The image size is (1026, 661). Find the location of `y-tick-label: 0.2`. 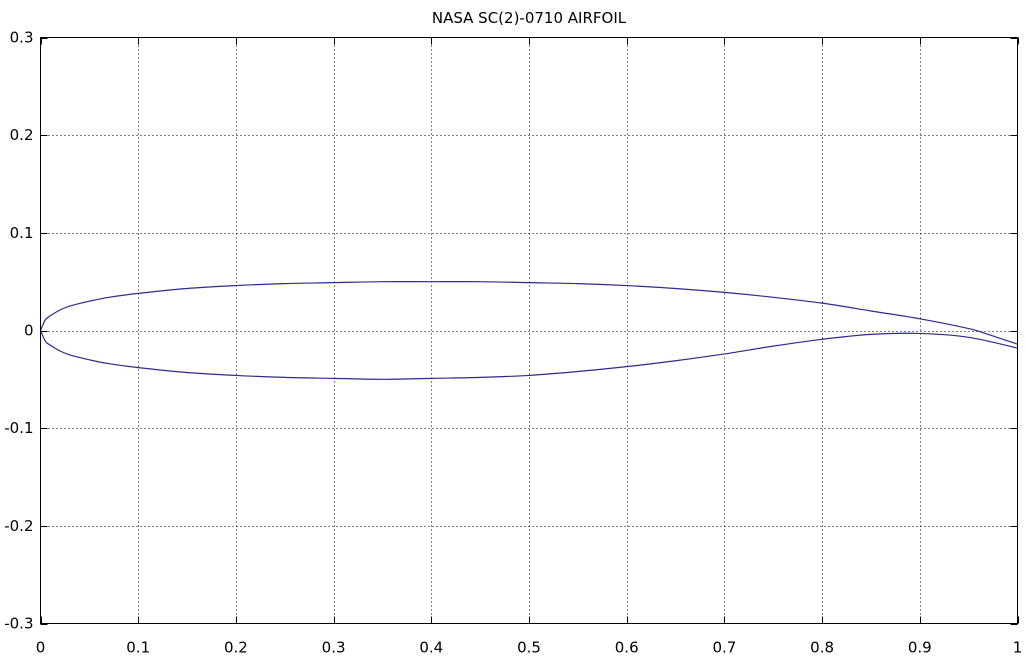

y-tick-label: 0.2 is located at coordinates (22, 135).